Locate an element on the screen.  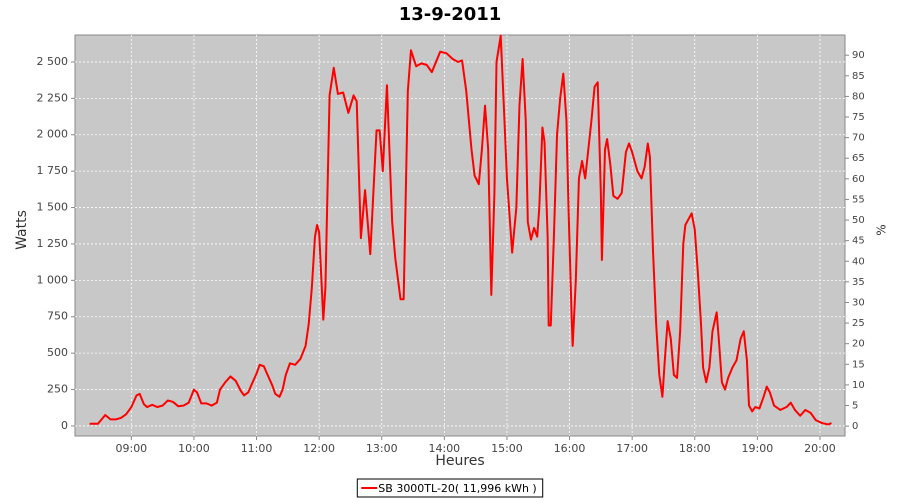
y2-tick-label: 30 is located at coordinates (858, 302).